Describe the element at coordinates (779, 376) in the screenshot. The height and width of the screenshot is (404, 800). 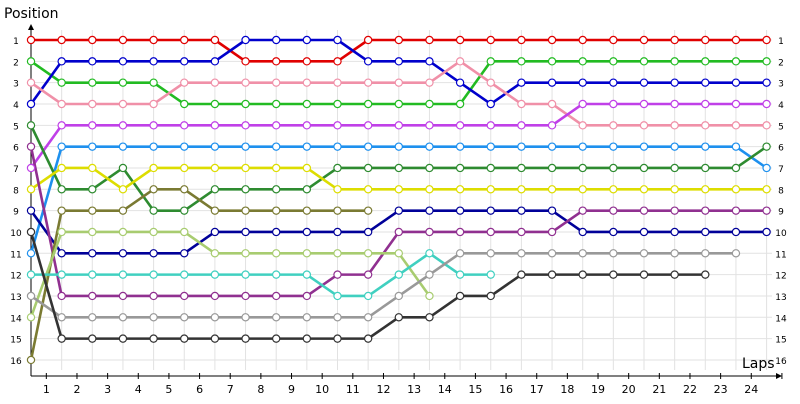
I see `x-axis-arrow` at that location.